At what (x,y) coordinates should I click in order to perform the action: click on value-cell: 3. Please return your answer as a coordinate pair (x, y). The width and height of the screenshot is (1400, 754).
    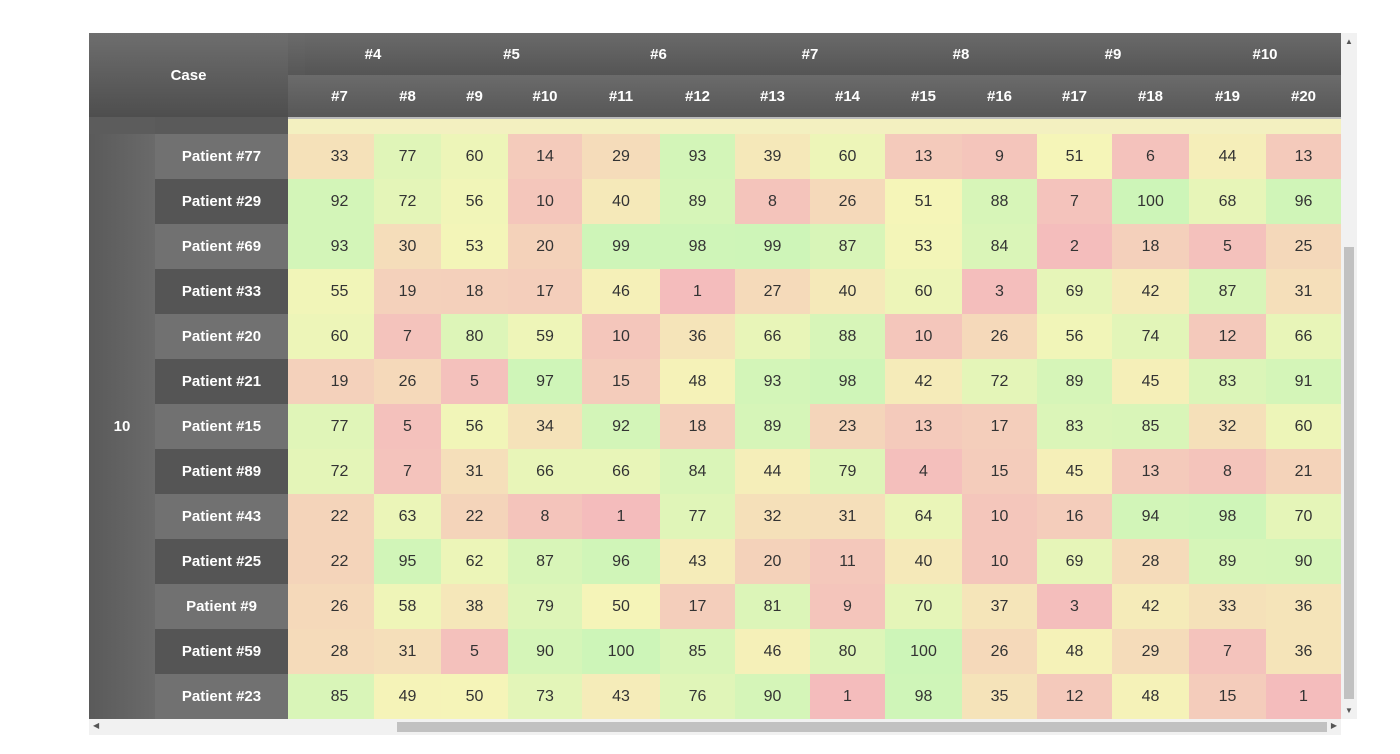
    Looking at the image, I should click on (999, 291).